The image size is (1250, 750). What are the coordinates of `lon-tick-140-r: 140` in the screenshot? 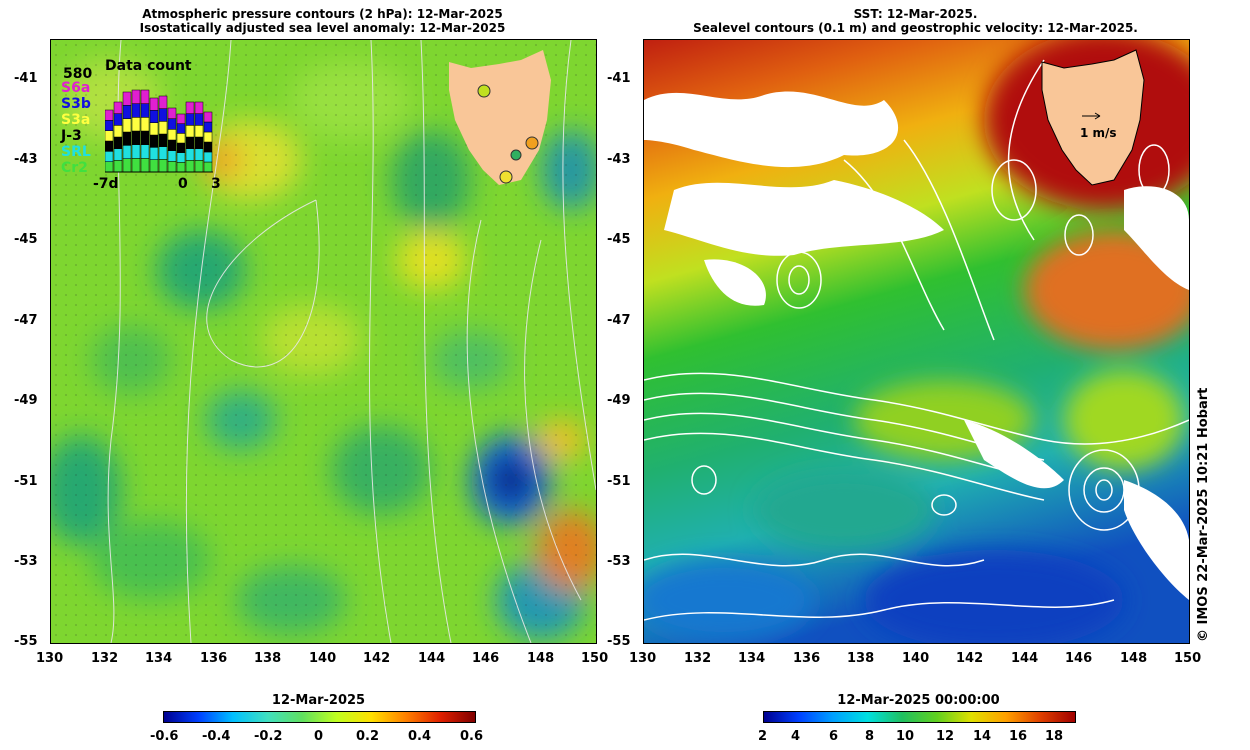 It's located at (916, 658).